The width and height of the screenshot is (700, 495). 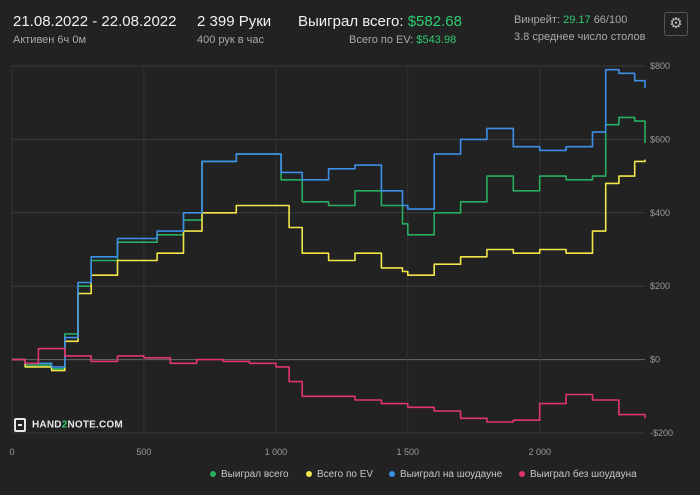 I want to click on legend-label: Выиграл всего, so click(x=255, y=474).